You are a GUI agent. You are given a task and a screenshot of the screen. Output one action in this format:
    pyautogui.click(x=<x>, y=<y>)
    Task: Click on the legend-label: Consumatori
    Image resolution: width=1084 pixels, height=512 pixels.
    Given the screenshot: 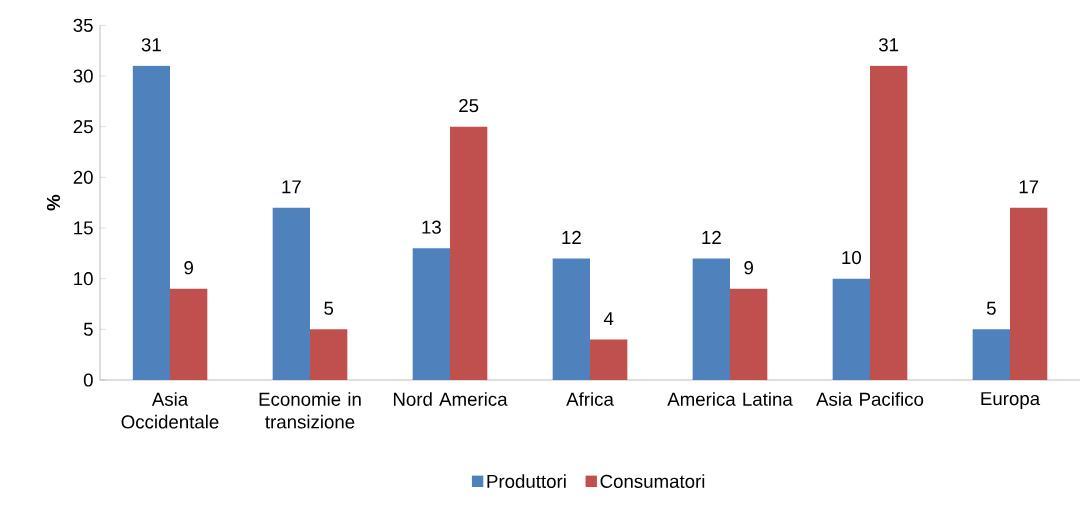 What is the action you would take?
    pyautogui.click(x=652, y=481)
    